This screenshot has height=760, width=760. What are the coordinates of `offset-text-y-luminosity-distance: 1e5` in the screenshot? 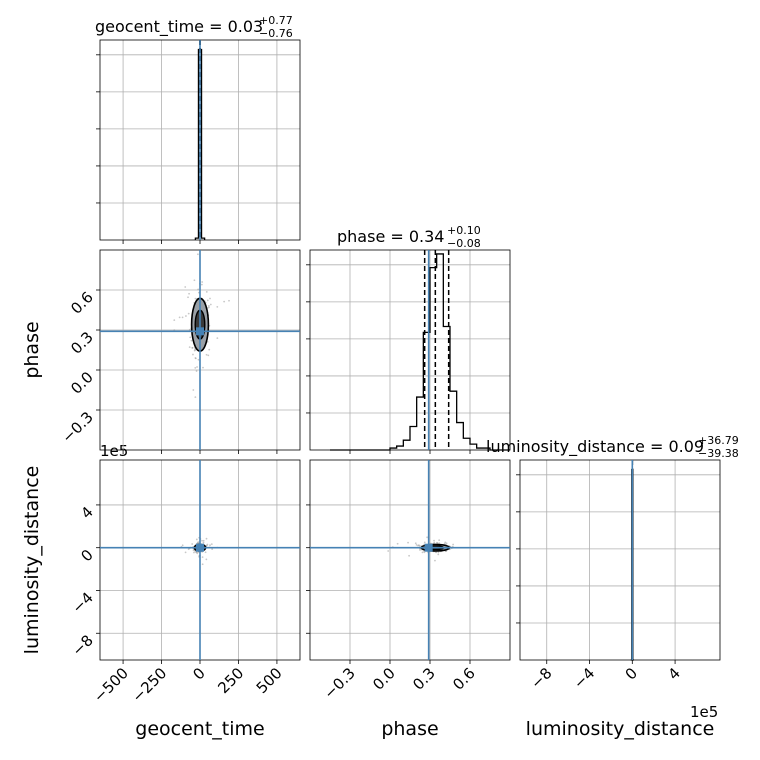 It's located at (114, 451).